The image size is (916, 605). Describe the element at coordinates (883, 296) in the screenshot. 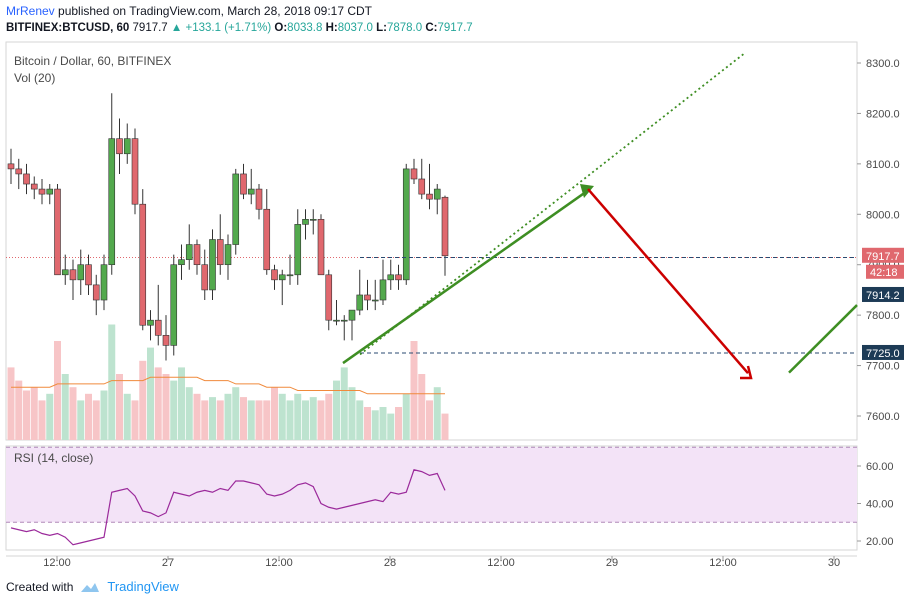

I see `level1-badge-text: 7914.2` at that location.